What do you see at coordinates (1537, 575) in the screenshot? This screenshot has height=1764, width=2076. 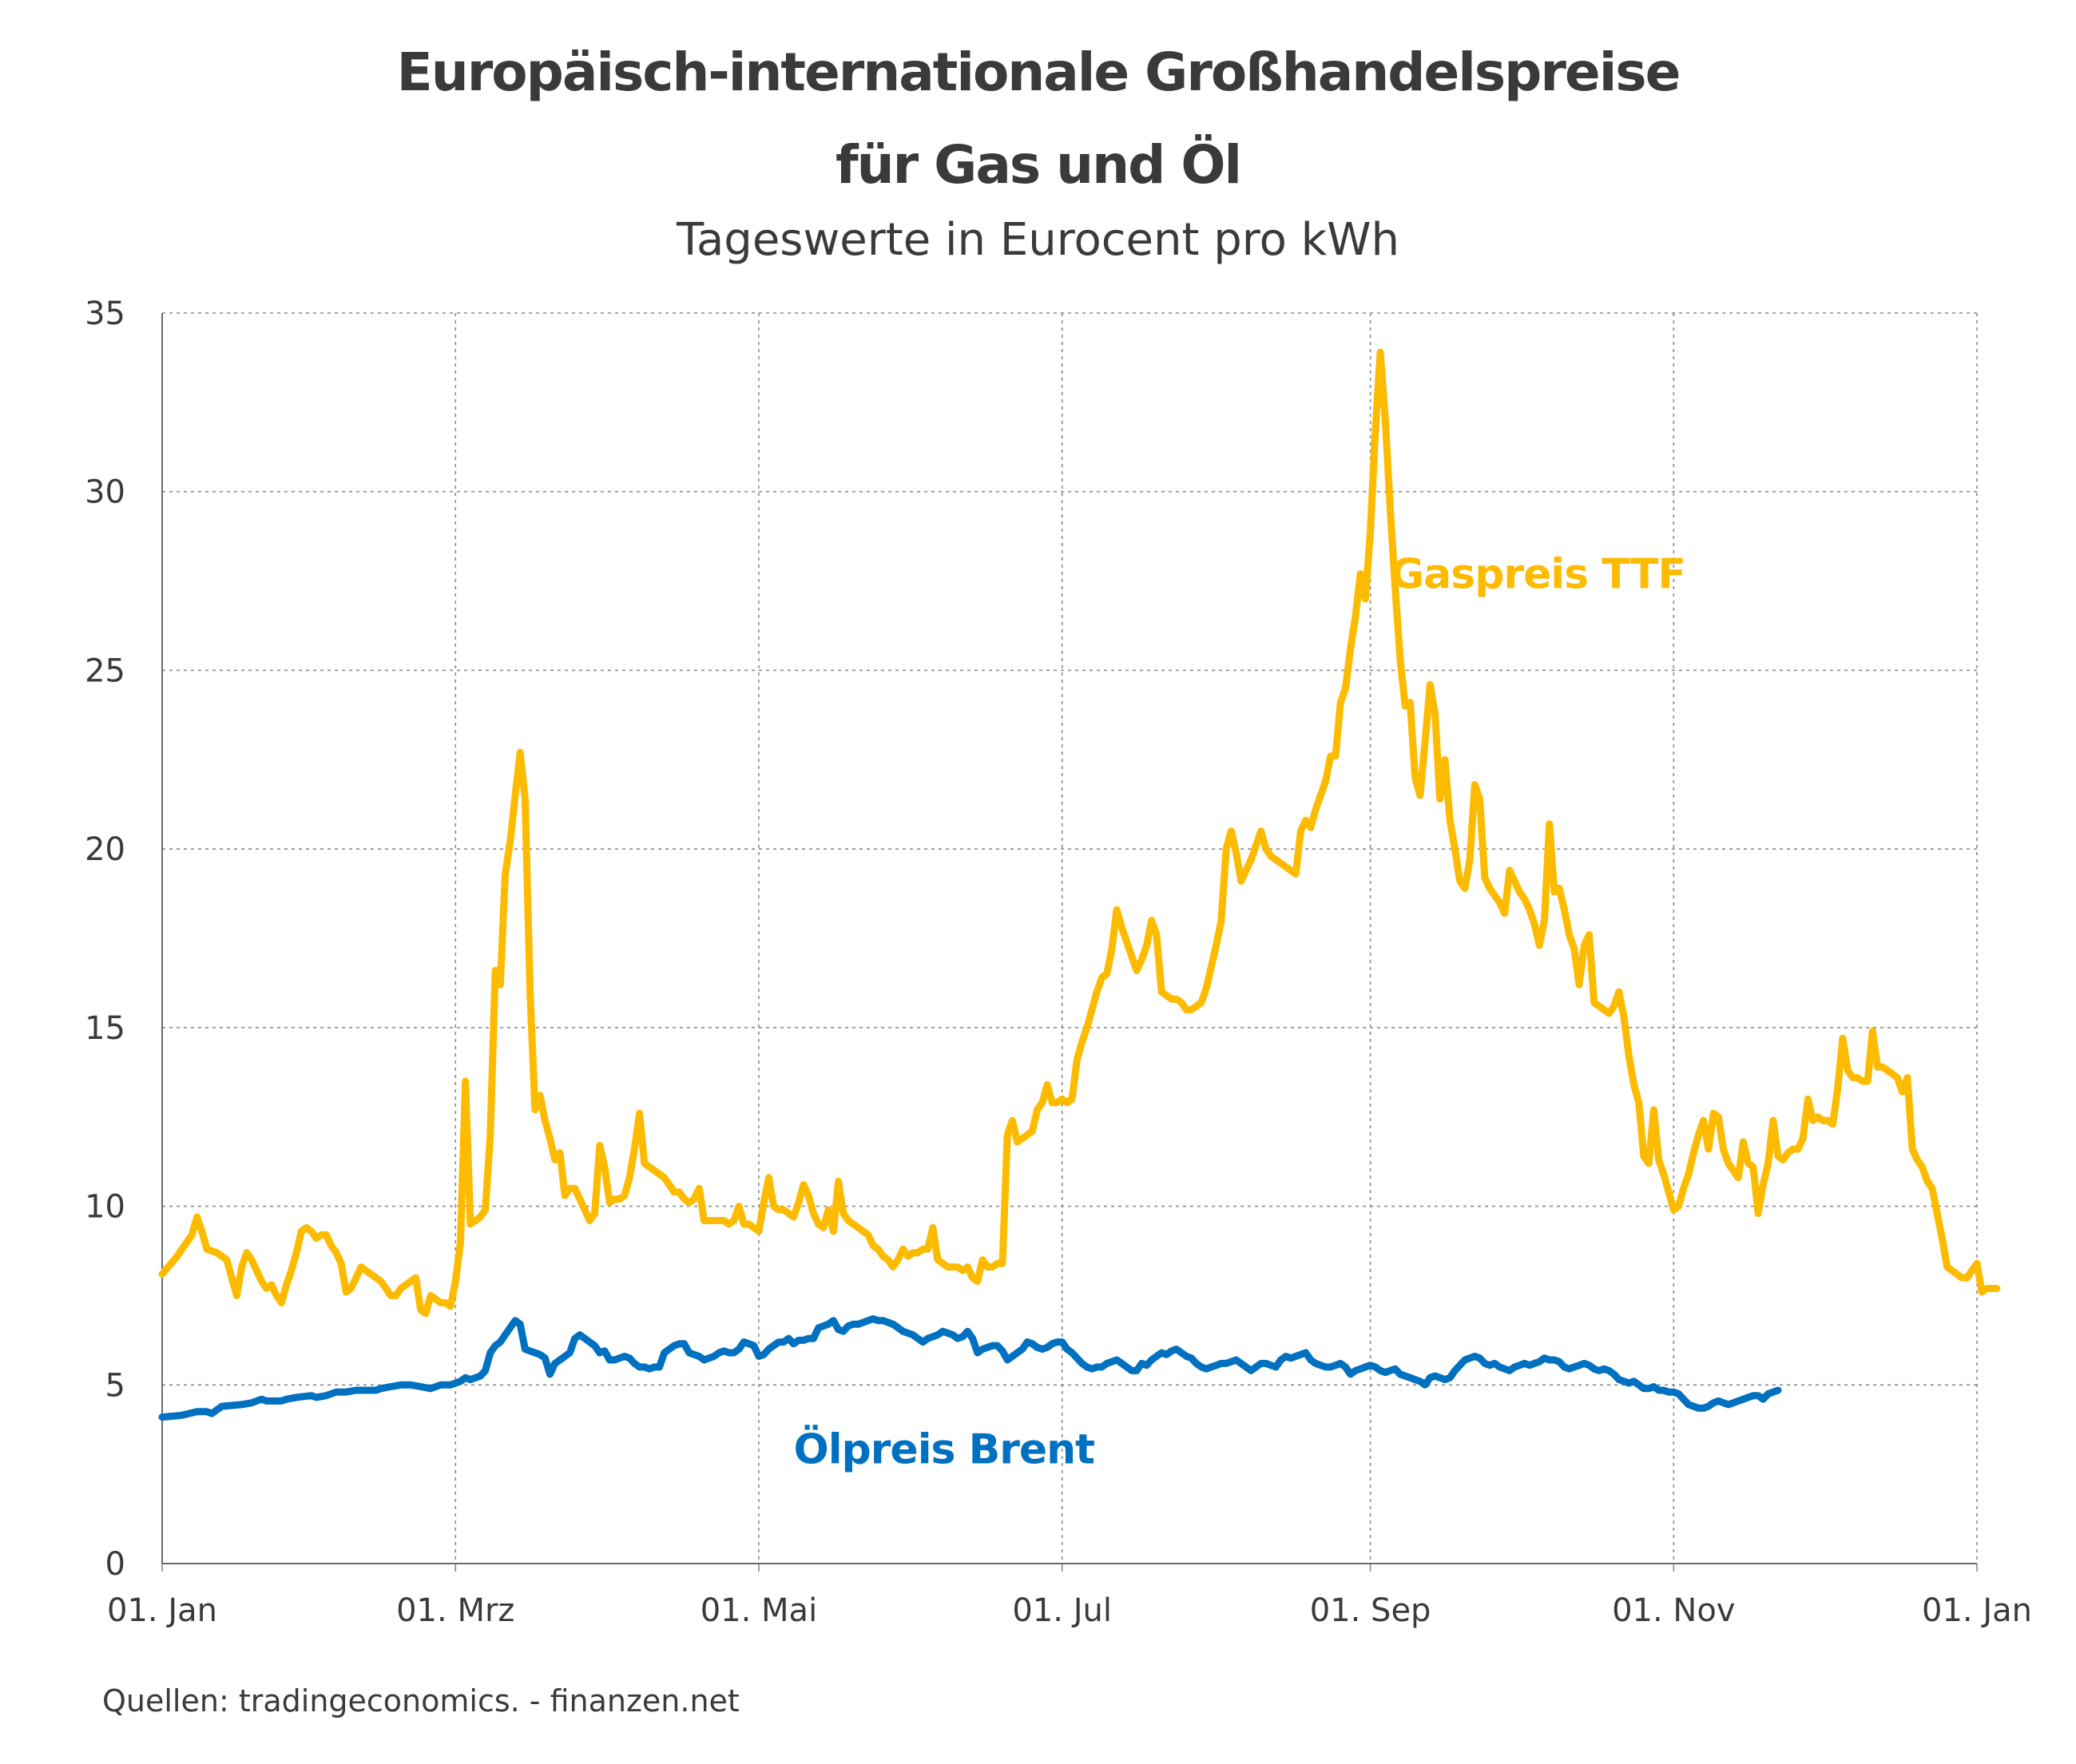 I see `series-label-gaspreis-ttf: Gaspreis TTF` at bounding box center [1537, 575].